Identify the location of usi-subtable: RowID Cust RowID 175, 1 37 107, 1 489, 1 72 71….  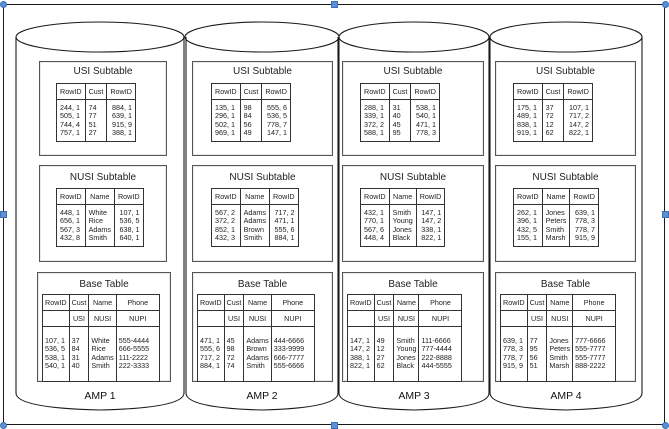
(553, 112).